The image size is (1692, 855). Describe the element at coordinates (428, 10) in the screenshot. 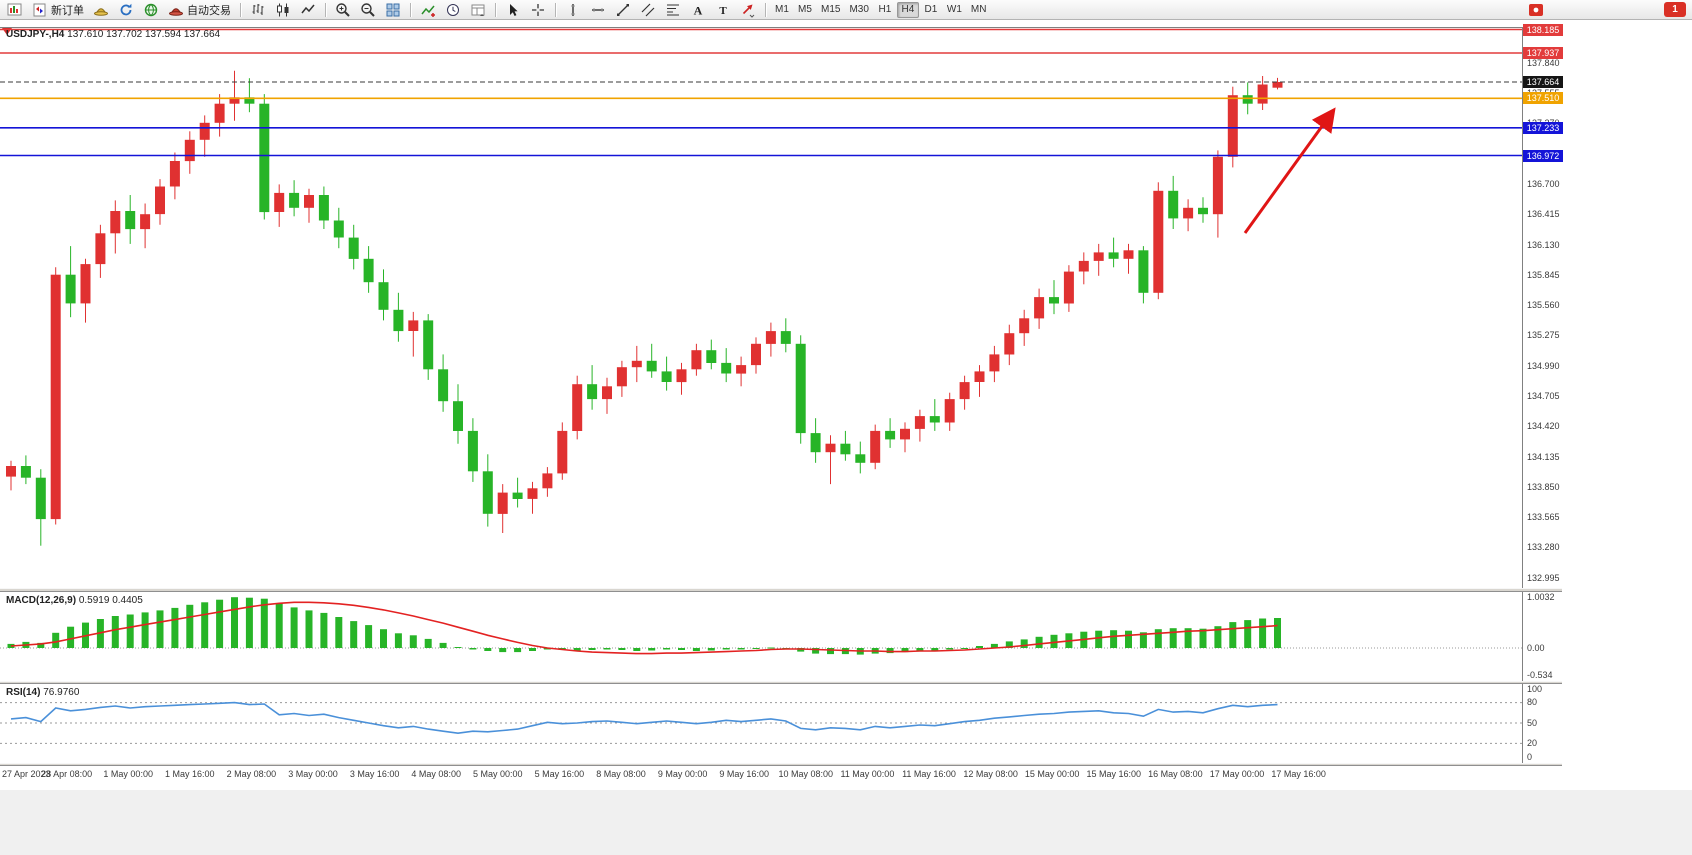

I see `indicators-button` at that location.